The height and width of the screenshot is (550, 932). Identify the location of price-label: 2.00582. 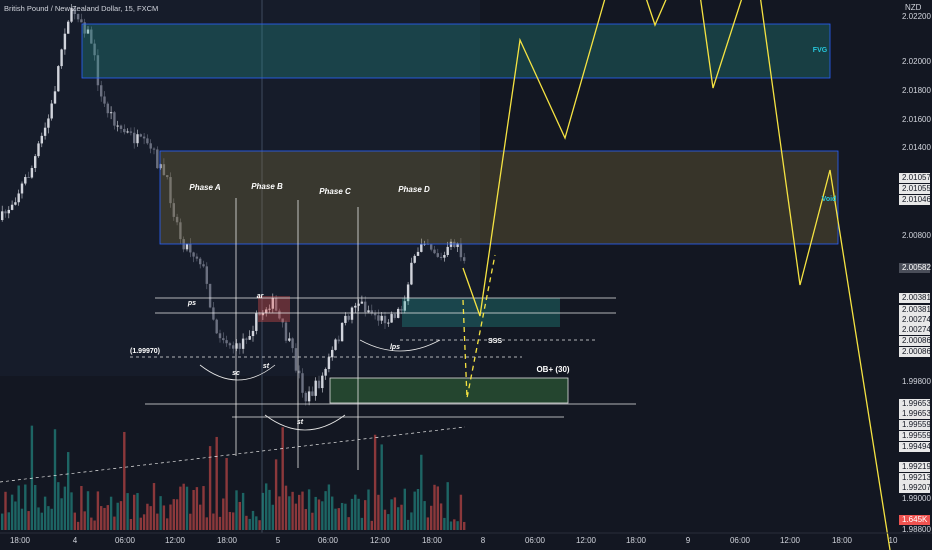
(916, 267).